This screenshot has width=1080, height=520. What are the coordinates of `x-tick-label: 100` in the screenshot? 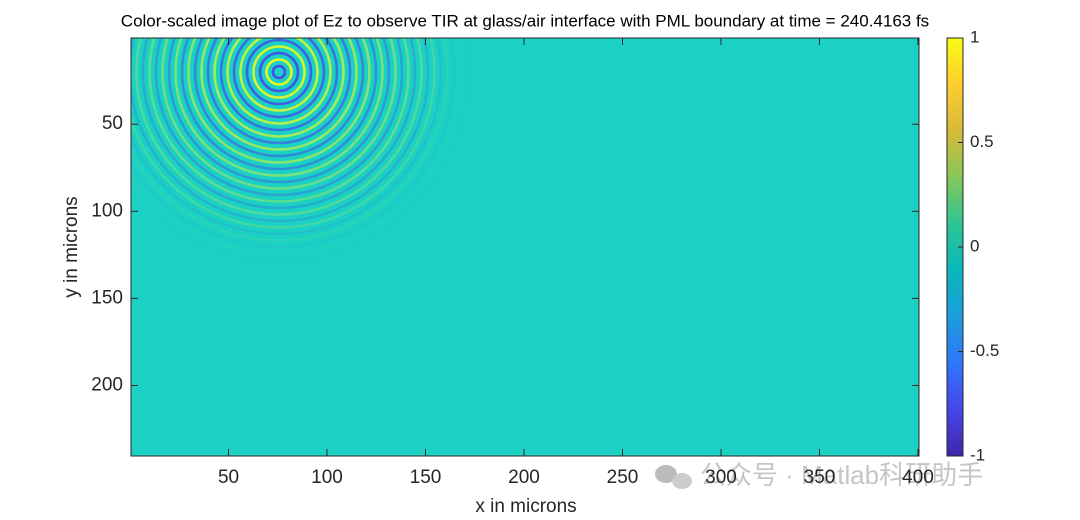 It's located at (327, 477).